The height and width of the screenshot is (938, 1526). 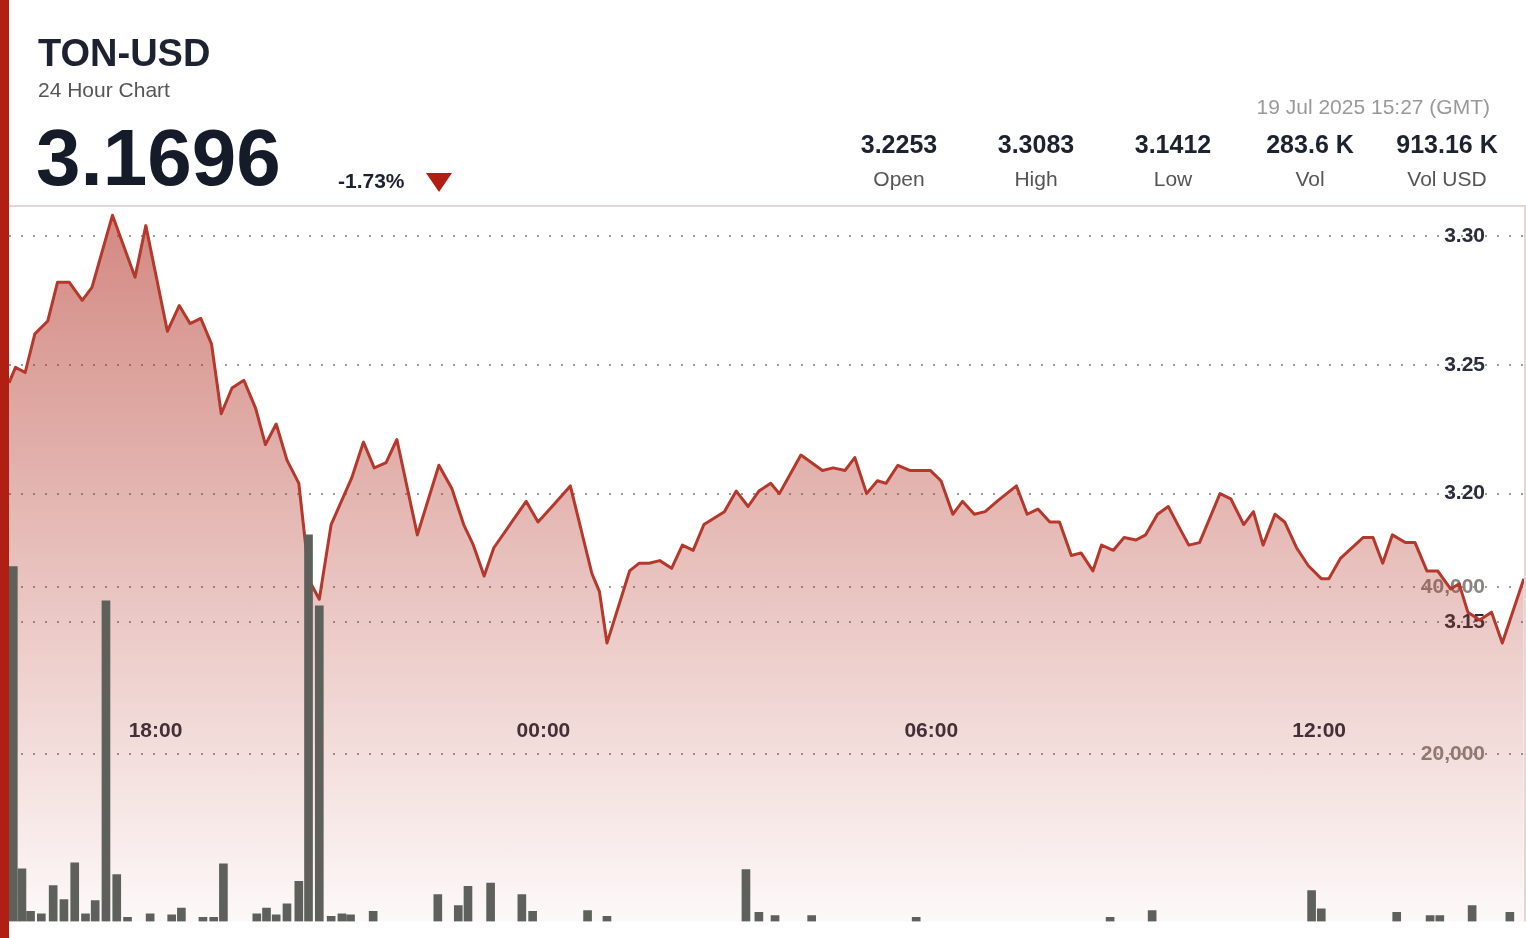 I want to click on text: 3.2253, so click(x=899, y=144).